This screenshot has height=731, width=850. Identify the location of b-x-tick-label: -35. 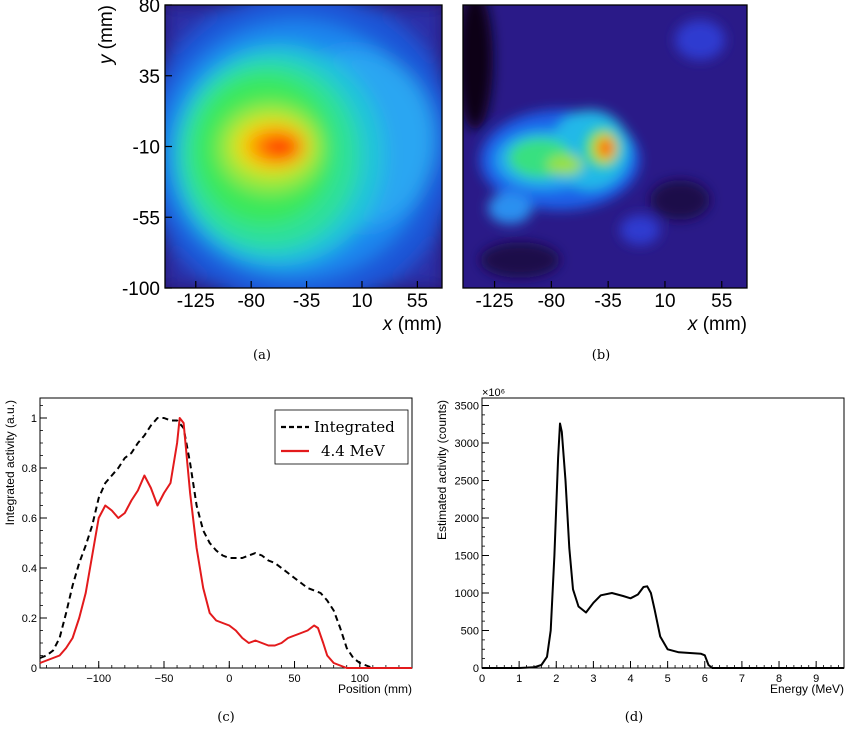
(607, 301).